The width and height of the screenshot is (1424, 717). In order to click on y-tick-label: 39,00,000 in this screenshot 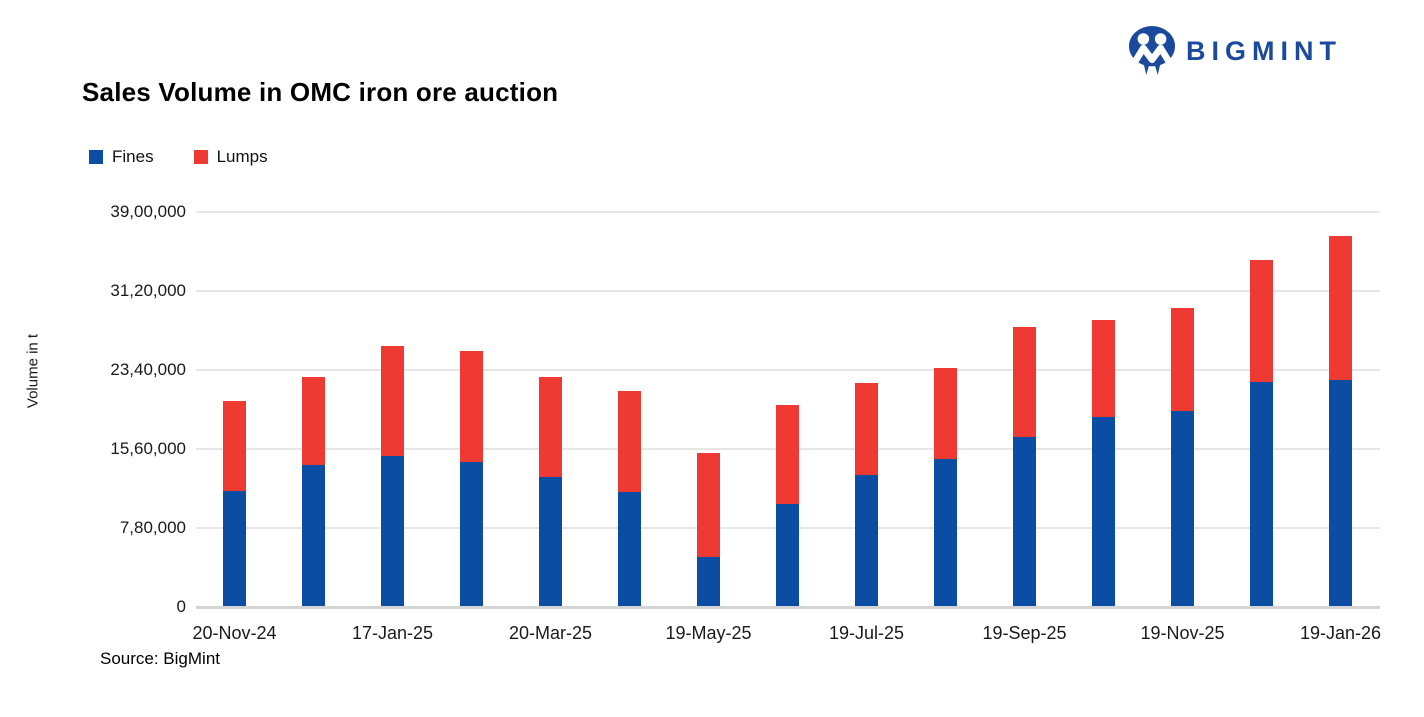, I will do `click(148, 211)`.